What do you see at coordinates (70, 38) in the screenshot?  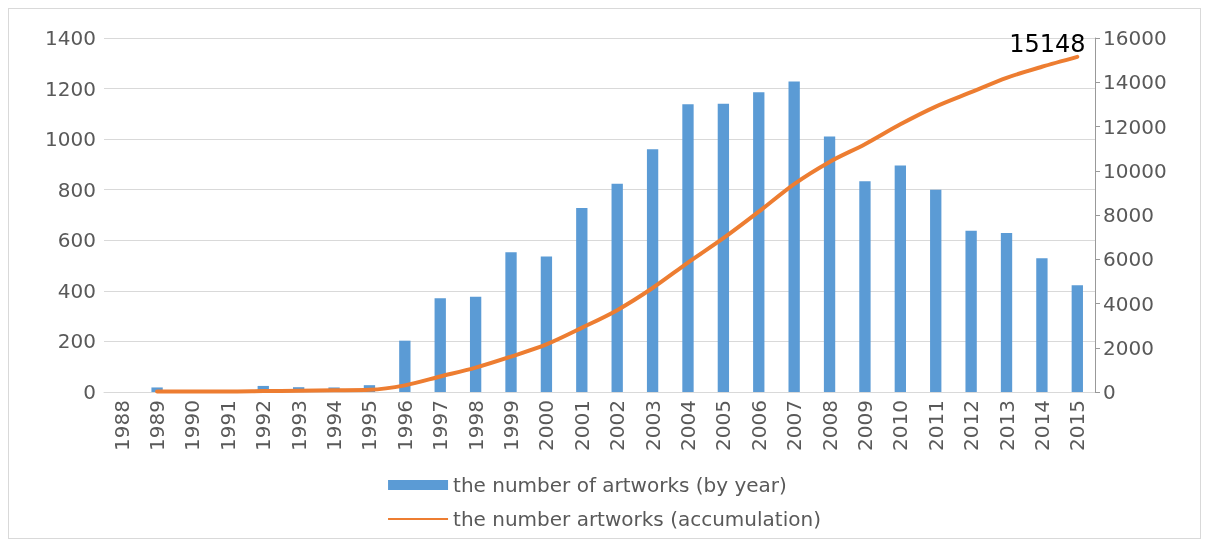 I see `y-tick-label: 1400` at bounding box center [70, 38].